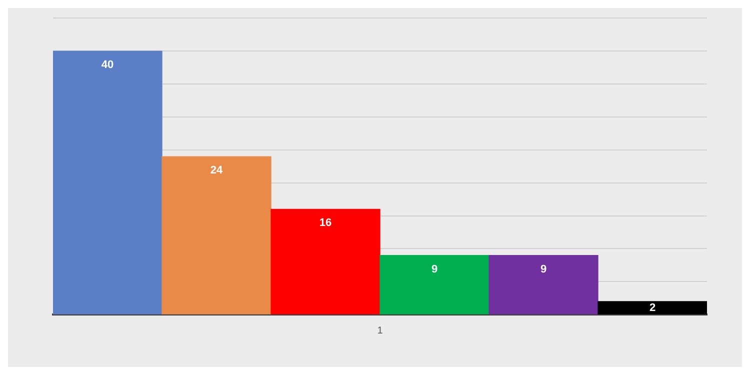 The height and width of the screenshot is (375, 750). Describe the element at coordinates (217, 170) in the screenshot. I see `data-label: 24` at that location.